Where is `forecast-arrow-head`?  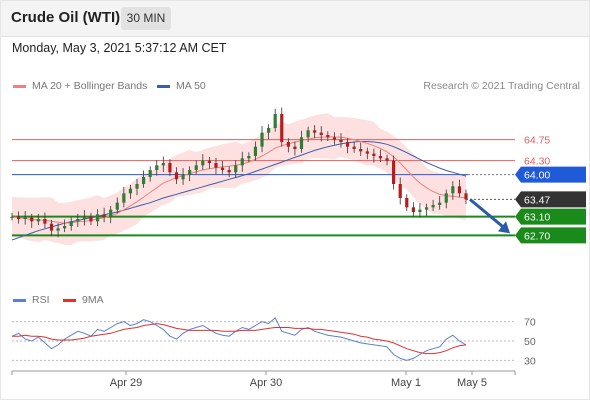
forecast-arrow-head is located at coordinates (504, 227).